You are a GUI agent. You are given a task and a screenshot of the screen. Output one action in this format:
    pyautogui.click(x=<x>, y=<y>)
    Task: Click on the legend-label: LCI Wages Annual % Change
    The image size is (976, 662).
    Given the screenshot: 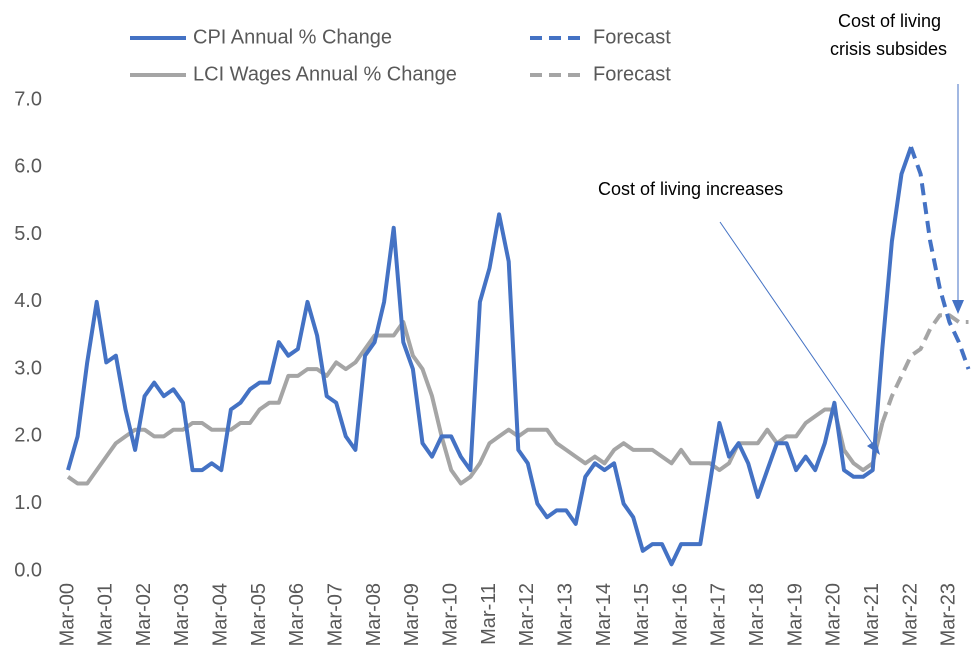 What is the action you would take?
    pyautogui.click(x=325, y=74)
    